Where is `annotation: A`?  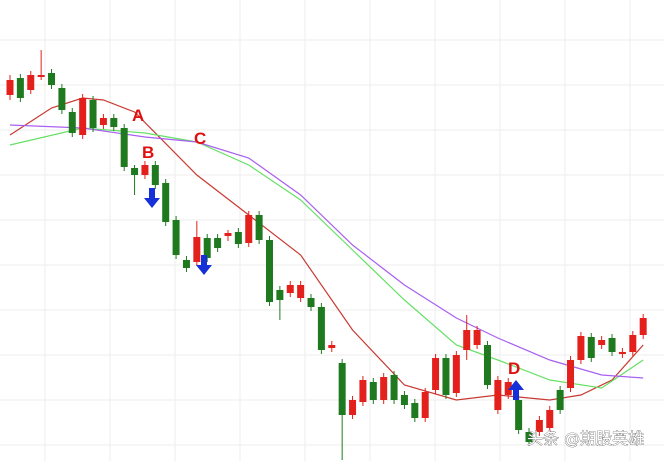 annotation: A is located at coordinates (138, 115).